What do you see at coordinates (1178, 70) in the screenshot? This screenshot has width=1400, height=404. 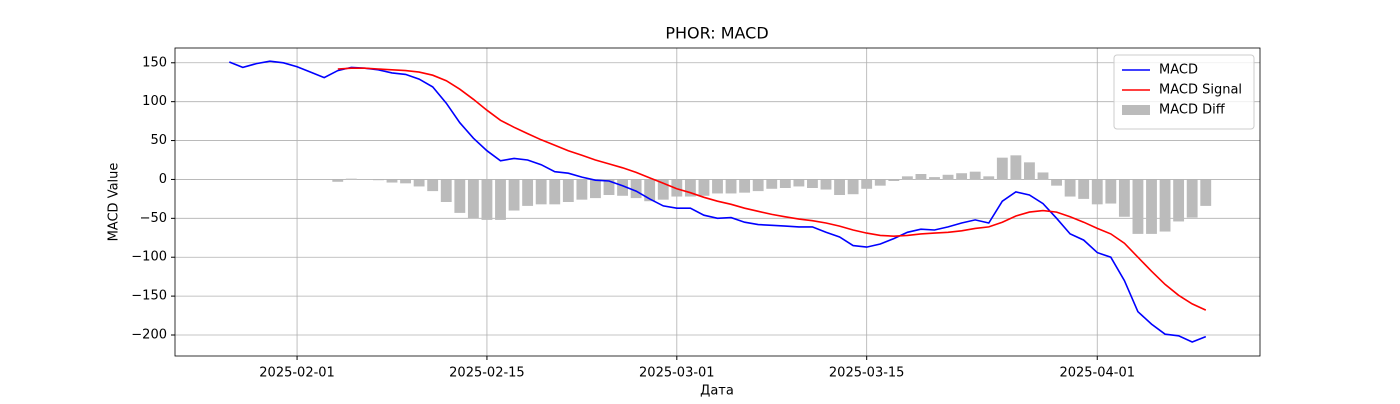 I see `legend-label: MACD` at bounding box center [1178, 70].